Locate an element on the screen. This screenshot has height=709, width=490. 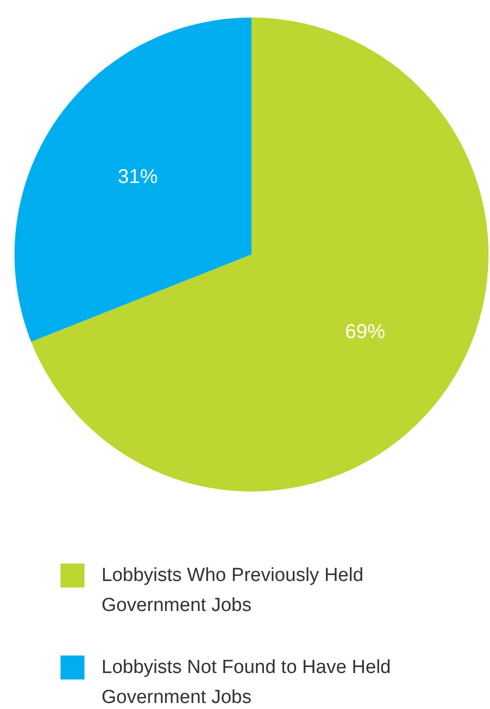
data-label: 31% is located at coordinates (138, 177).